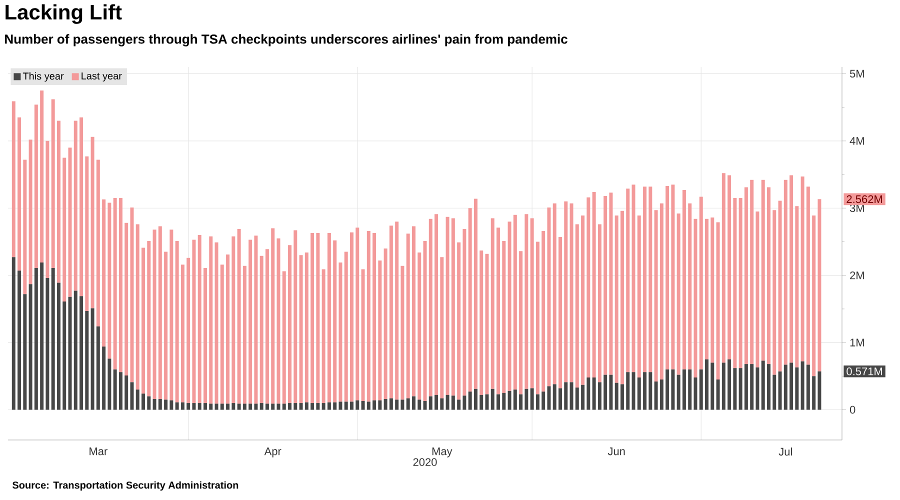 The image size is (900, 500). Describe the element at coordinates (425, 462) in the screenshot. I see `x-axis-title: 2020` at that location.